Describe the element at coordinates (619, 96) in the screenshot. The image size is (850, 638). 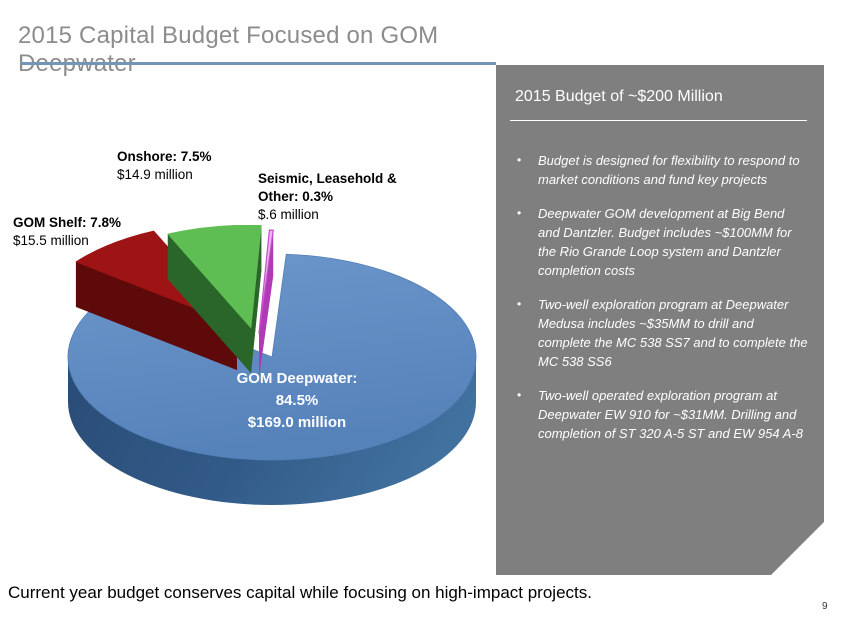
I see `budget-panel-heading: 2015 Budget of ~$200 Million` at that location.